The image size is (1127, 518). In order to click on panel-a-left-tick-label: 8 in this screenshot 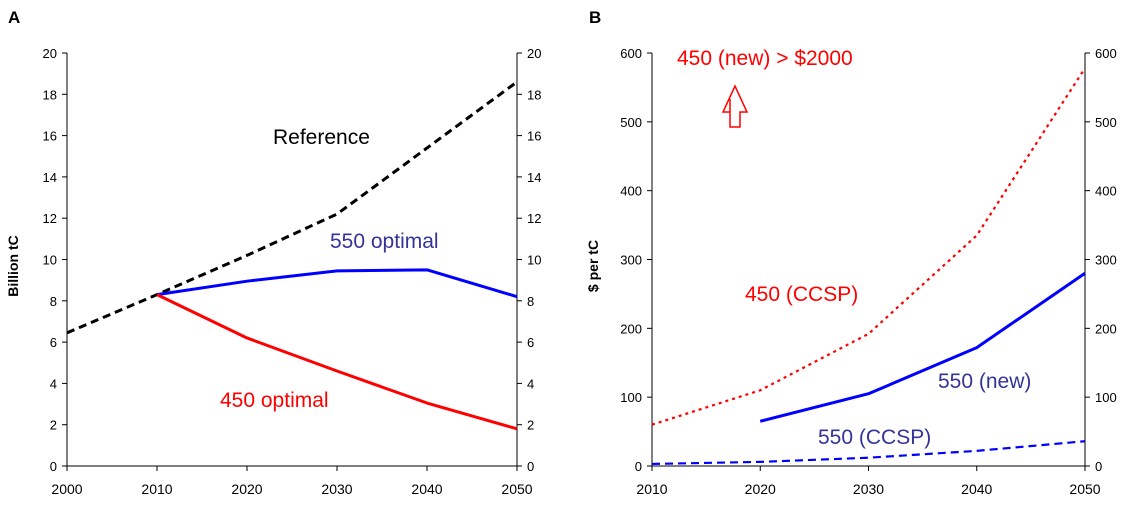, I will do `click(53, 301)`.